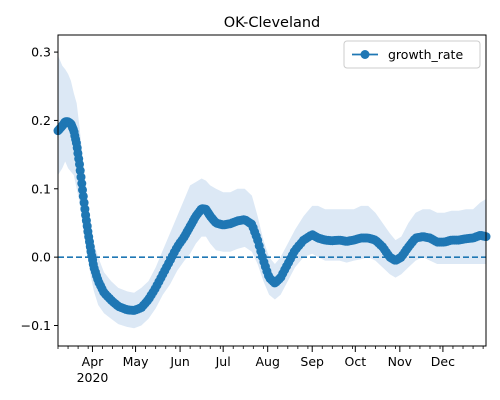 This screenshot has width=500, height=400. I want to click on legend-box, so click(412, 54).